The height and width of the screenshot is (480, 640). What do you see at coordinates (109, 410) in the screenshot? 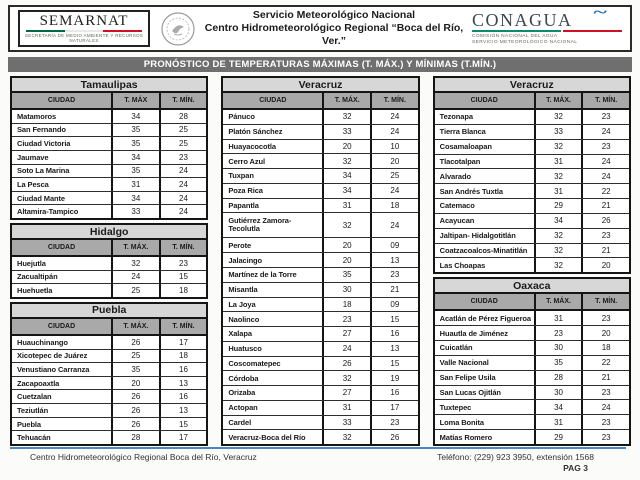
I see `table-row: Teziutlán 26 13` at bounding box center [109, 410].